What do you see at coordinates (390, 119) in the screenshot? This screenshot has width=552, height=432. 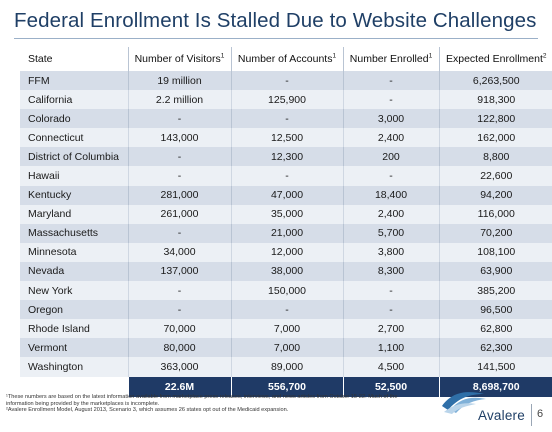 I see `cell-enrolled: 3,000` at bounding box center [390, 119].